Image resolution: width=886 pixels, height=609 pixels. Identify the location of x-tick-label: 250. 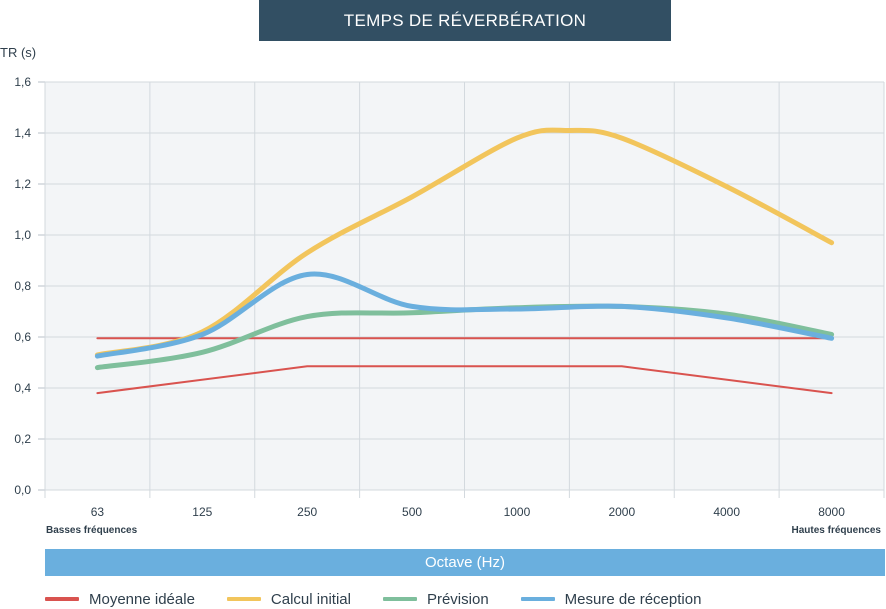
(307, 512).